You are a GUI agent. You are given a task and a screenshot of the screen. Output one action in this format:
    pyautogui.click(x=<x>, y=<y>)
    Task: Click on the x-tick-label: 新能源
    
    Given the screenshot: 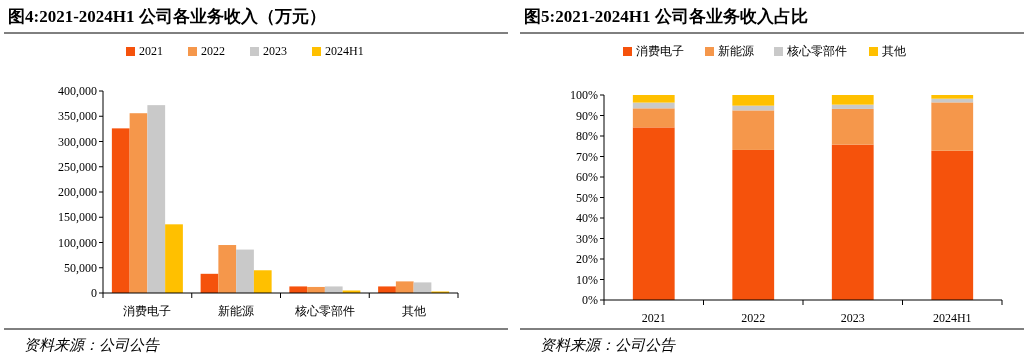 What is the action you would take?
    pyautogui.click(x=236, y=311)
    